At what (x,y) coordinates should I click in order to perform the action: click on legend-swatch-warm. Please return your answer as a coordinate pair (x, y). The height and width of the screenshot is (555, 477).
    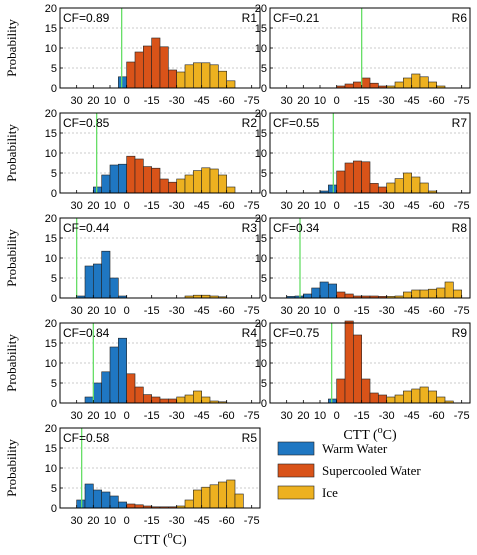
    Looking at the image, I should click on (296, 448).